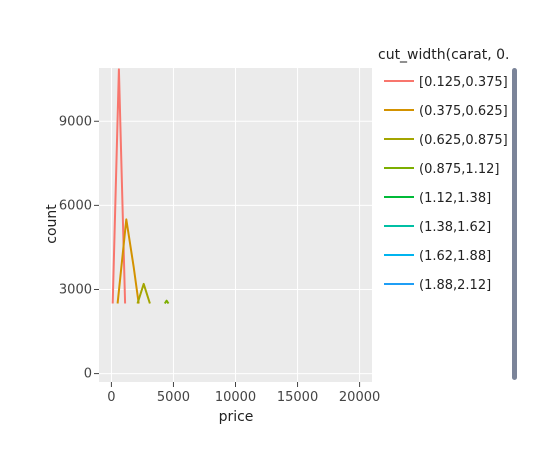  I want to click on legend-item-label: (1.12,1.38], so click(455, 198).